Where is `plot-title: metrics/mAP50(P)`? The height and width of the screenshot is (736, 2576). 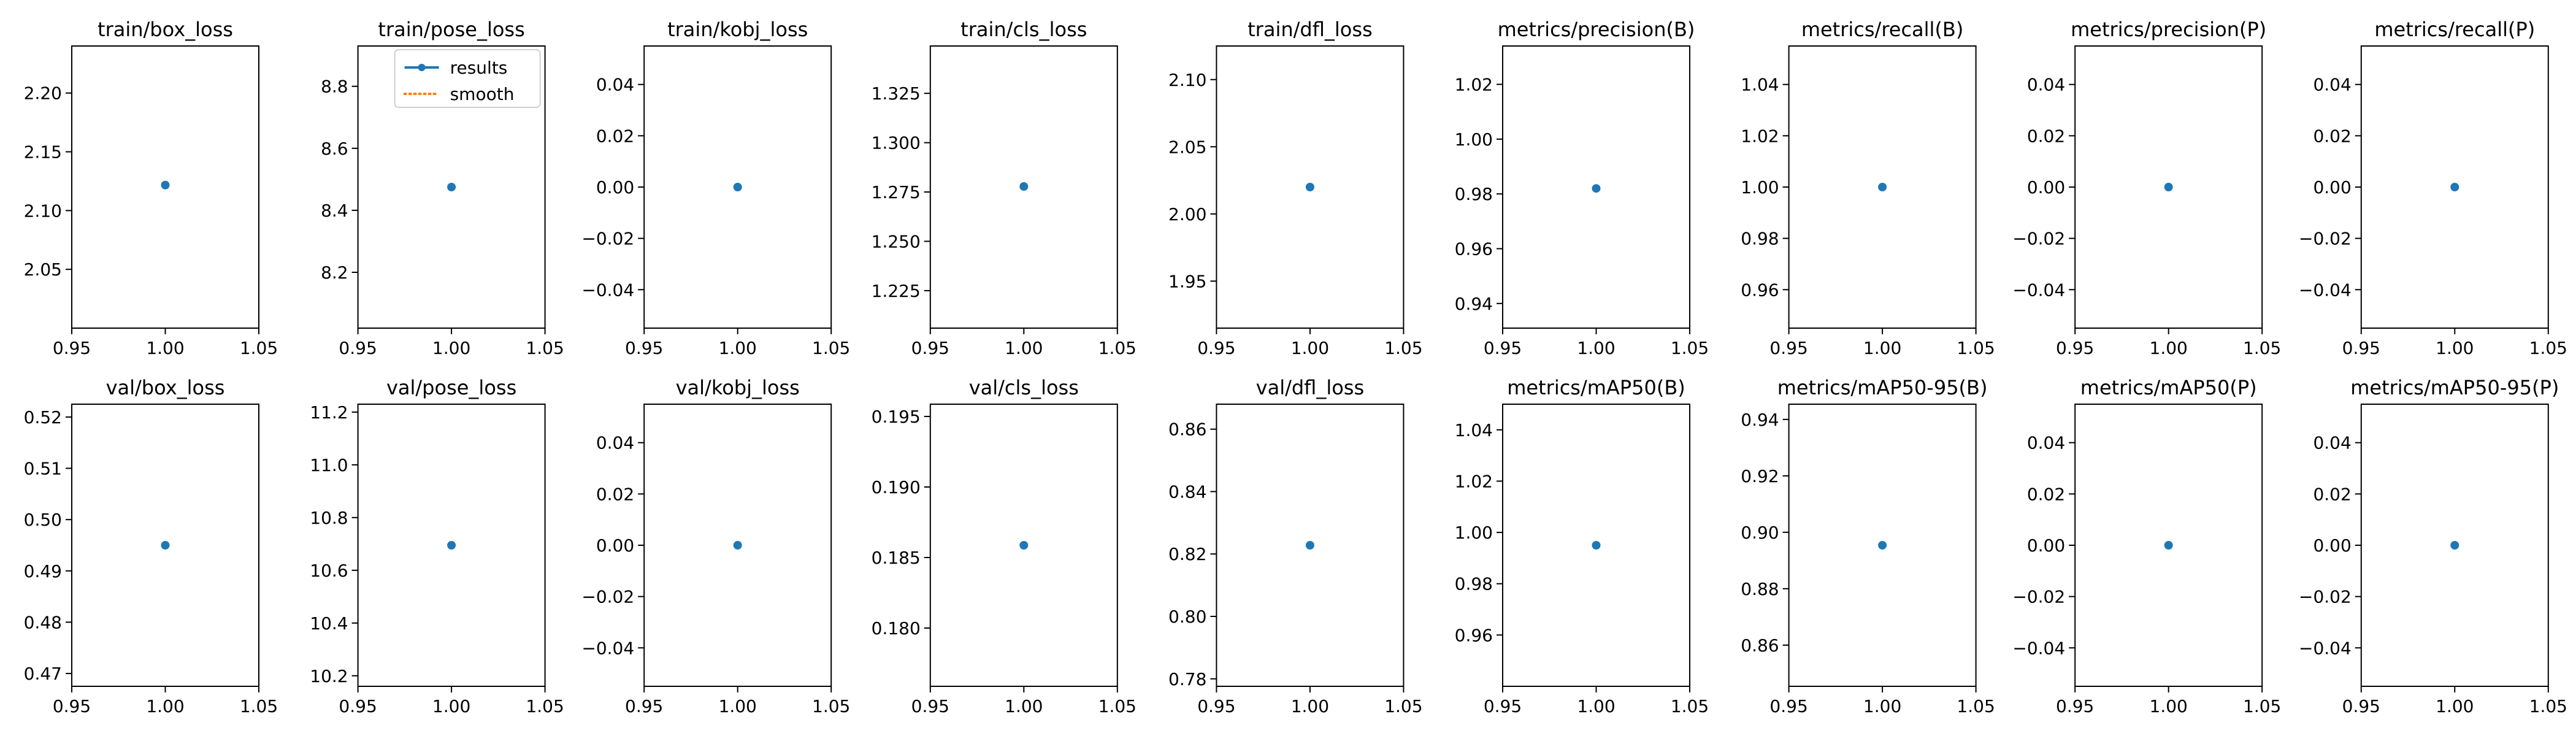
plot-title: metrics/mAP50(P) is located at coordinates (2168, 387).